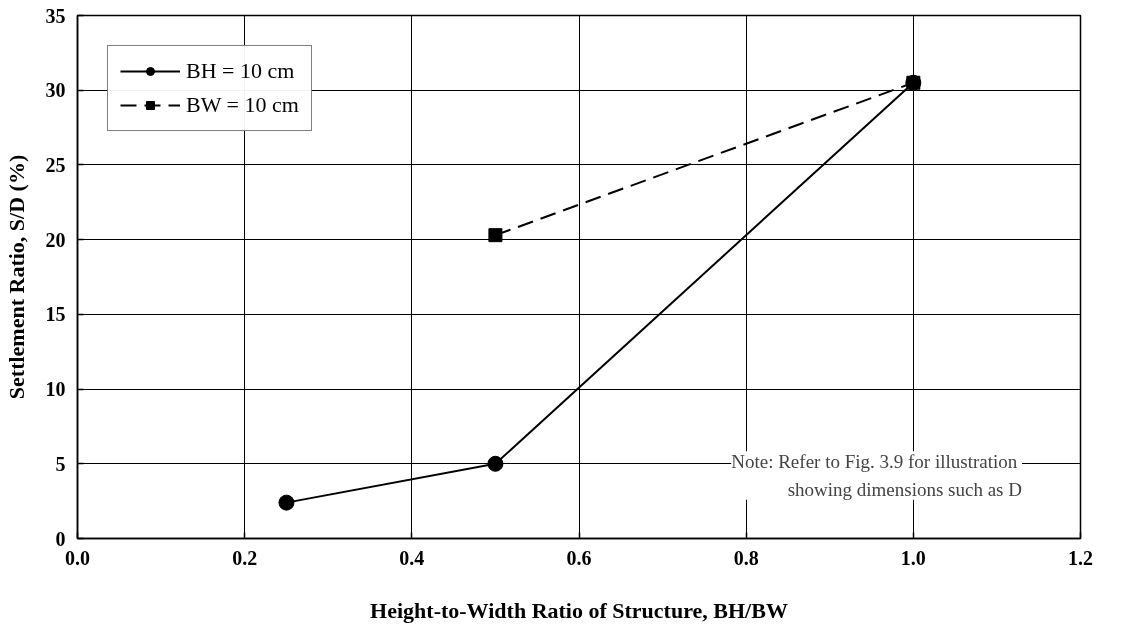 The width and height of the screenshot is (1122, 632). What do you see at coordinates (412, 557) in the screenshot?
I see `x-tick-label: 0.4` at bounding box center [412, 557].